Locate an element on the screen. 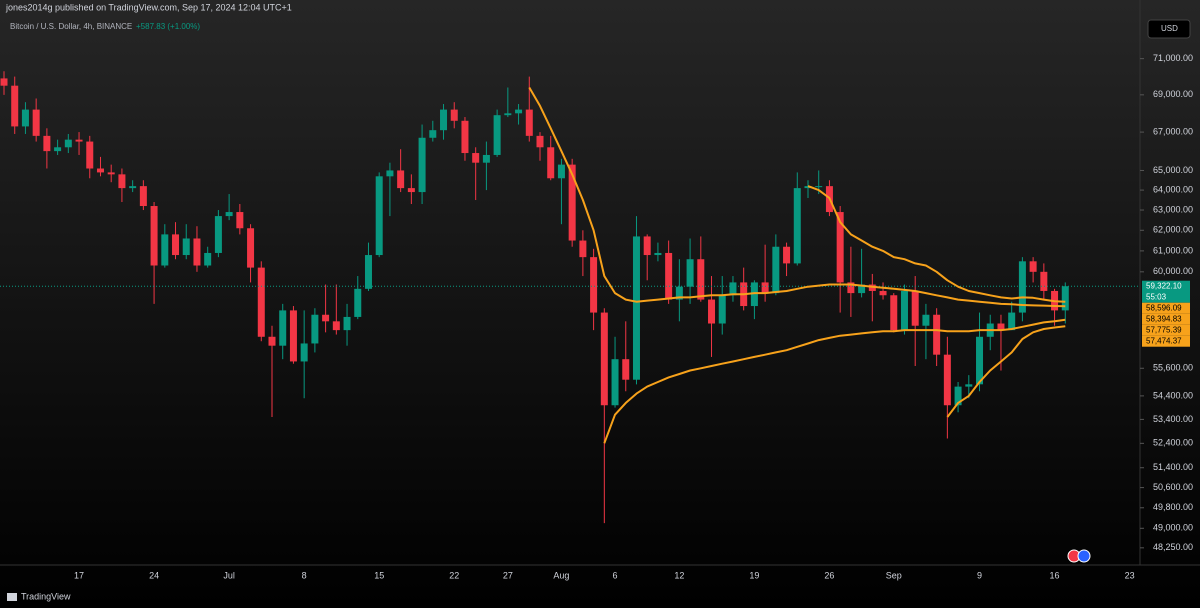 This screenshot has height=608, width=1200. x-tick-label: 27 is located at coordinates (508, 575).